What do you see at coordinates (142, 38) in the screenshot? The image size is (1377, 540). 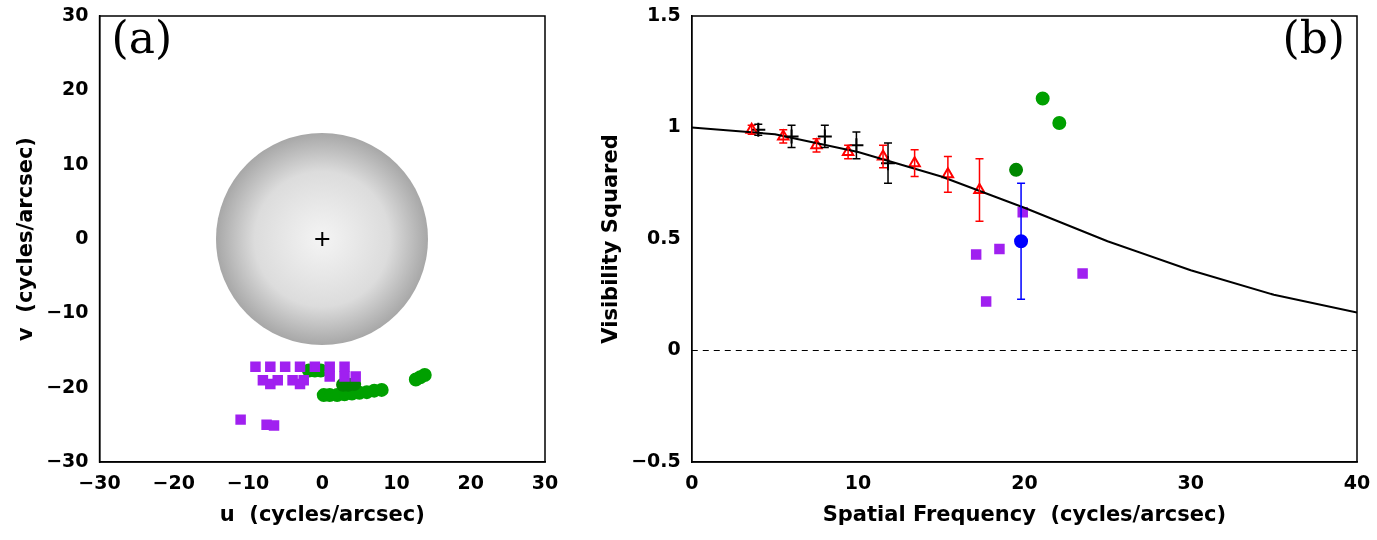 I see `annotation: (a)` at bounding box center [142, 38].